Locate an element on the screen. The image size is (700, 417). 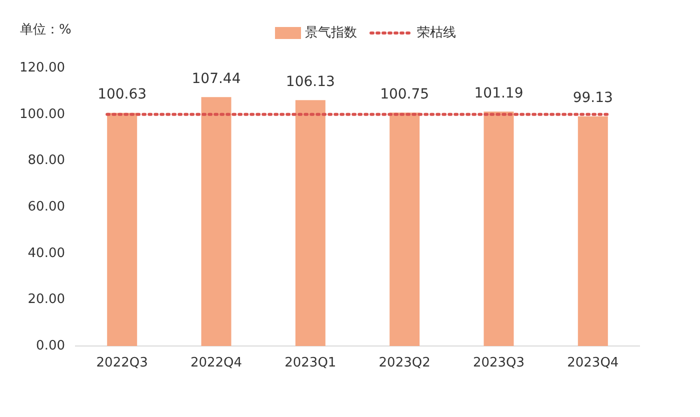
x-tick-label: 2022Q3 is located at coordinates (122, 363).